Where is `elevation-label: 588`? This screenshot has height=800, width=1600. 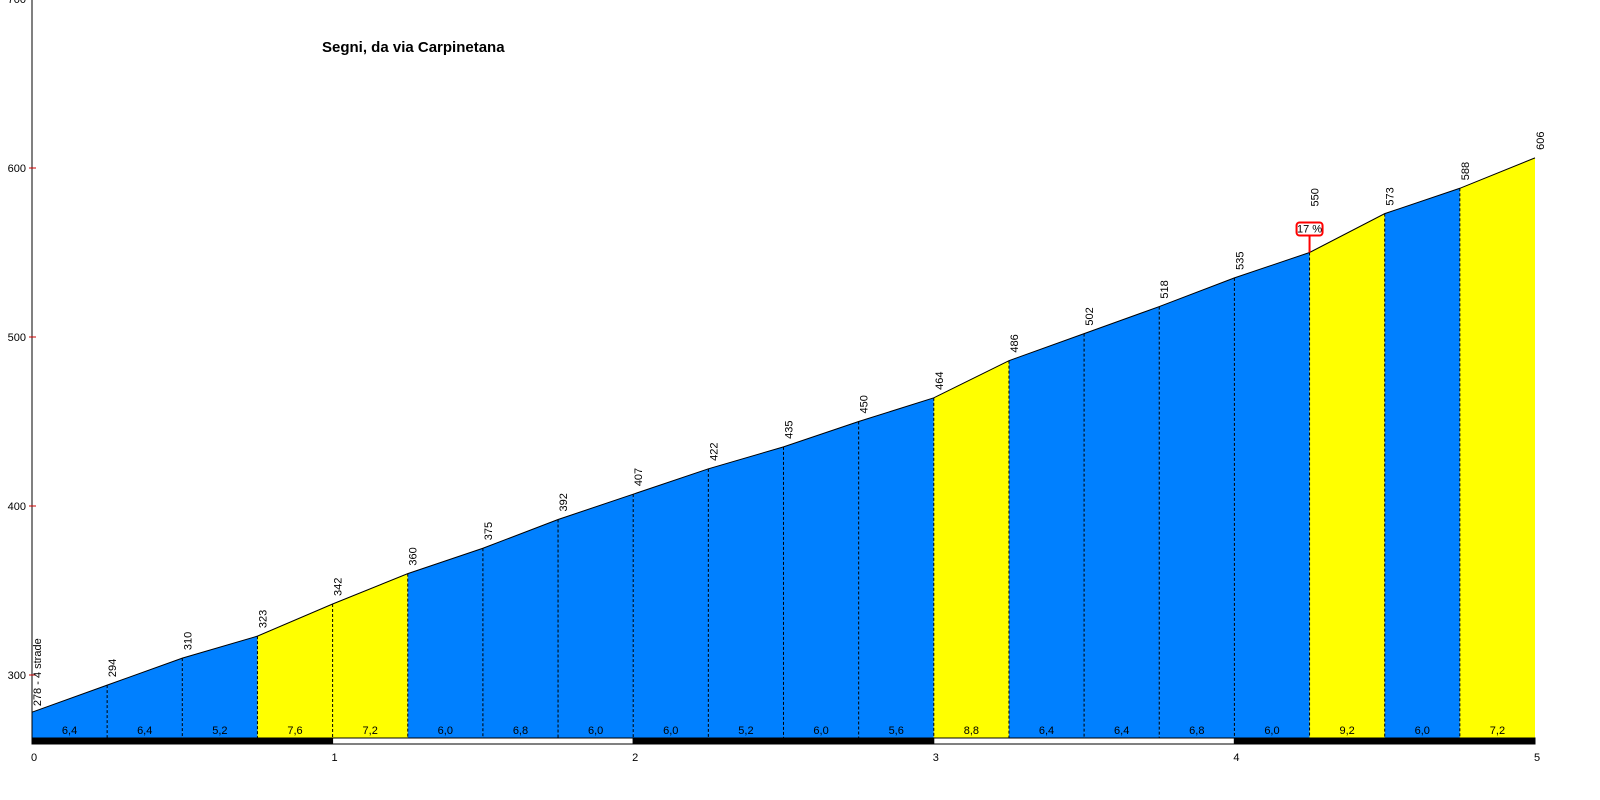 elevation-label: 588 is located at coordinates (1466, 171).